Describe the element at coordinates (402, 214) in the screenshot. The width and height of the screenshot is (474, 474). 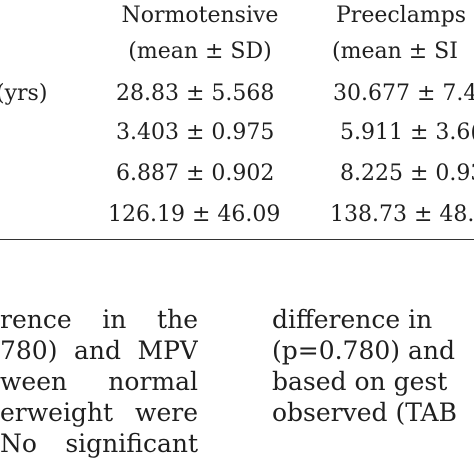
I see `table-cell: 138.73 ± 48.` at that location.